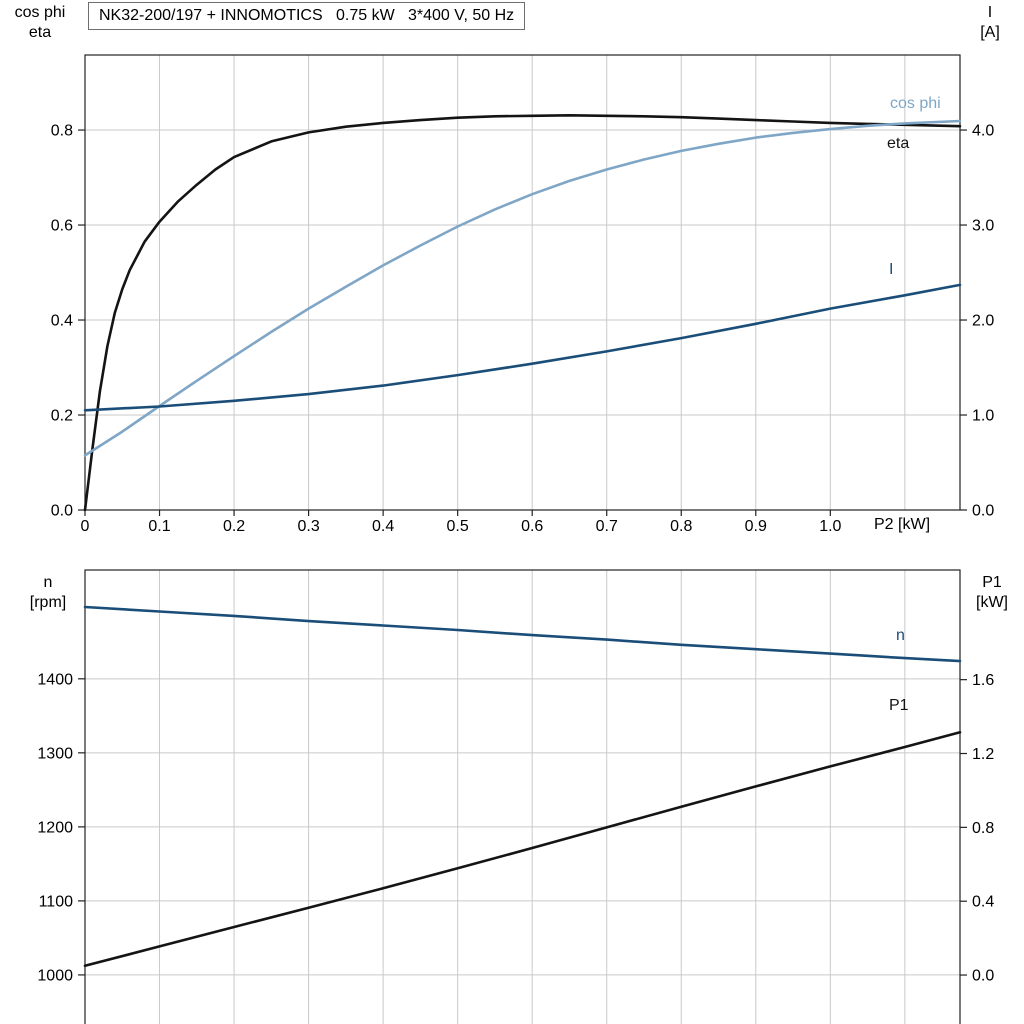 This screenshot has height=1024, width=1024. I want to click on tick-label-x: 0.5, so click(458, 526).